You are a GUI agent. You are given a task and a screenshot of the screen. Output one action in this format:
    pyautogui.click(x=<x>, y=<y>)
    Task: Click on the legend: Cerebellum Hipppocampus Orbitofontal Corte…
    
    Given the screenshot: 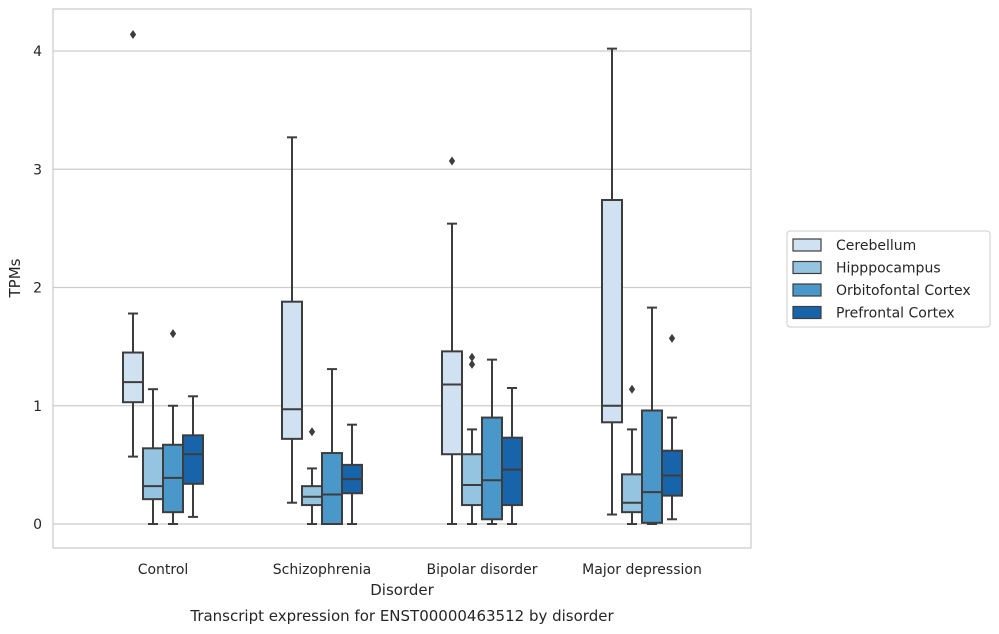 What is the action you would take?
    pyautogui.click(x=888, y=279)
    